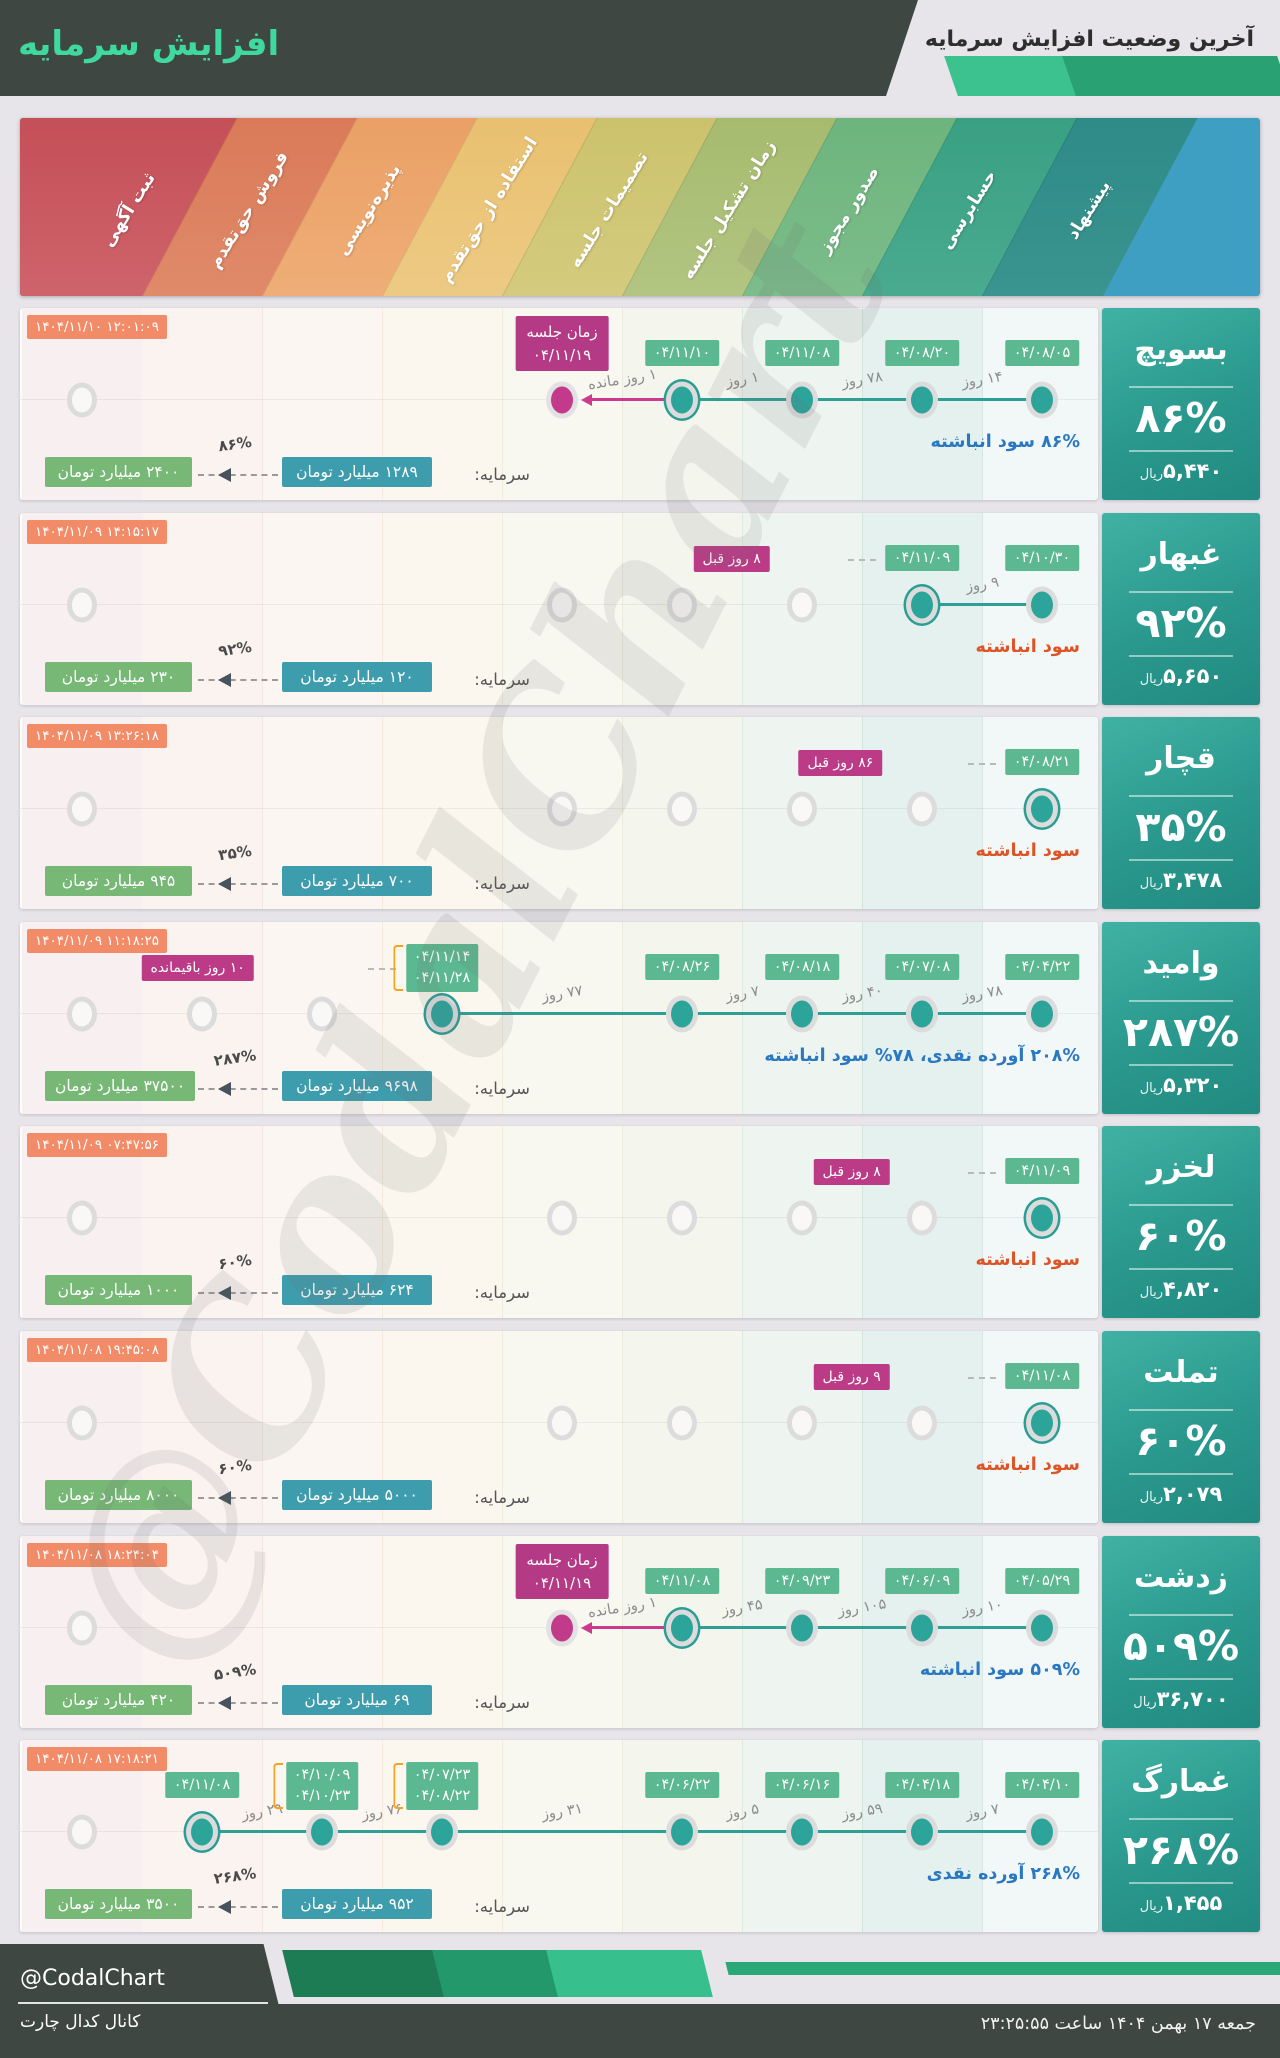 The height and width of the screenshot is (2058, 1280). I want to click on date-badge: ۰۴/۰۸/۱۸, so click(802, 967).